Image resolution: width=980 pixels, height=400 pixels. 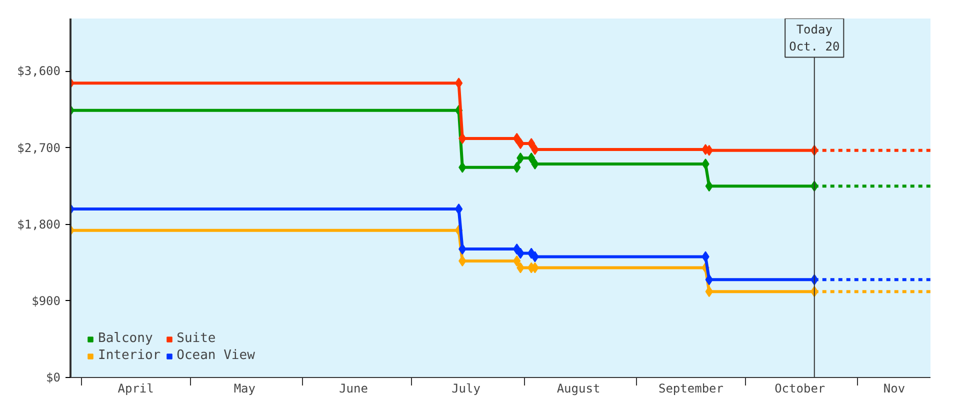 I want to click on legend-label: Balcony, so click(x=125, y=338).